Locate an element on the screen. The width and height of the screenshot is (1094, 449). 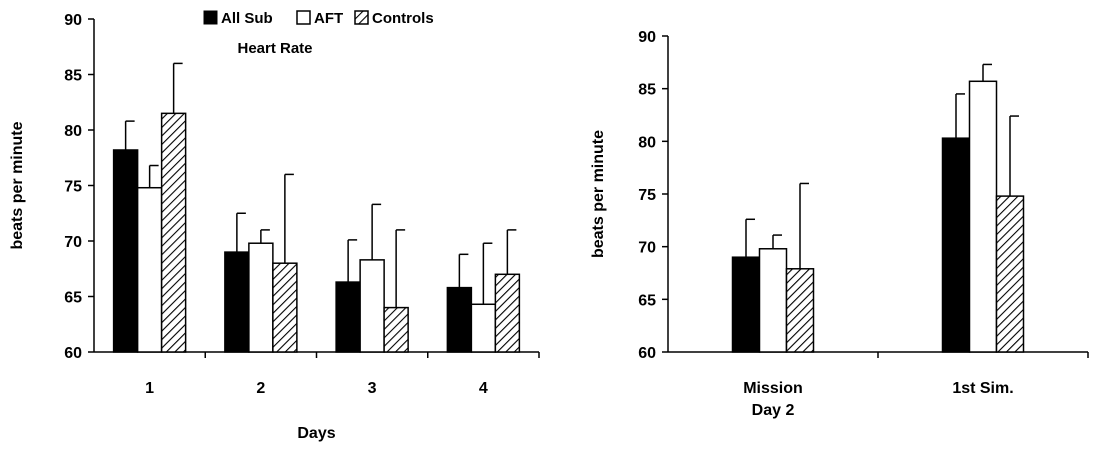
legend-swatch-controls is located at coordinates (361, 17).